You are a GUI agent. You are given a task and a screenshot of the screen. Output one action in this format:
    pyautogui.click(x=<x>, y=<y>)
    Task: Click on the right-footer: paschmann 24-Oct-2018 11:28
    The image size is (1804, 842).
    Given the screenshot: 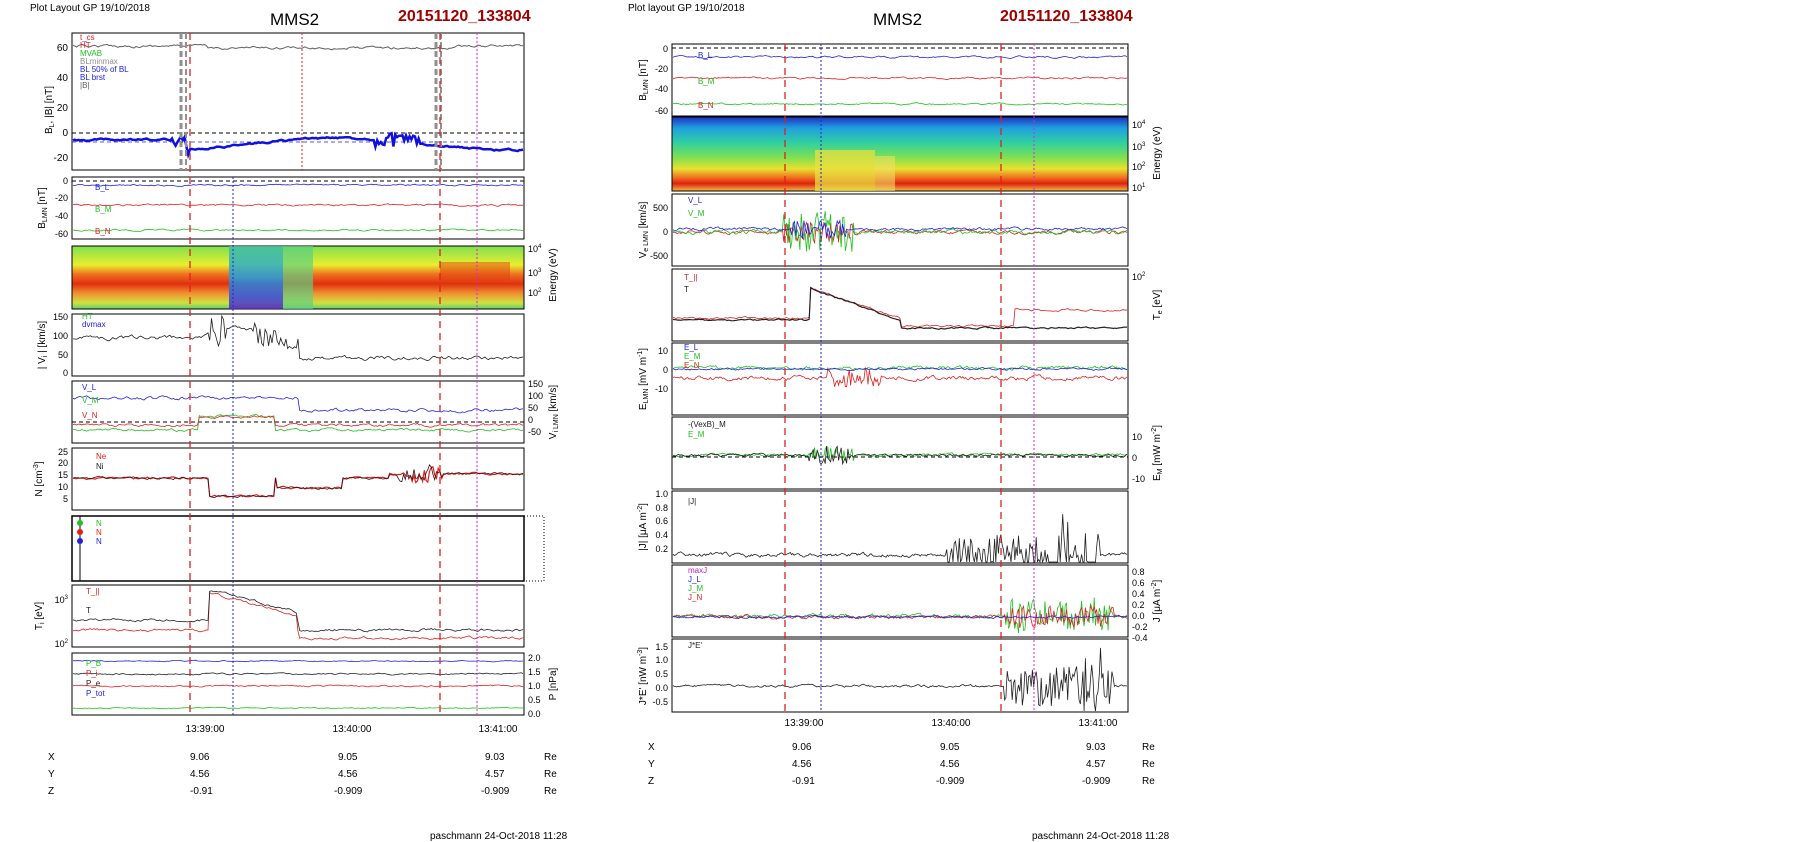 What is the action you would take?
    pyautogui.click(x=1101, y=836)
    